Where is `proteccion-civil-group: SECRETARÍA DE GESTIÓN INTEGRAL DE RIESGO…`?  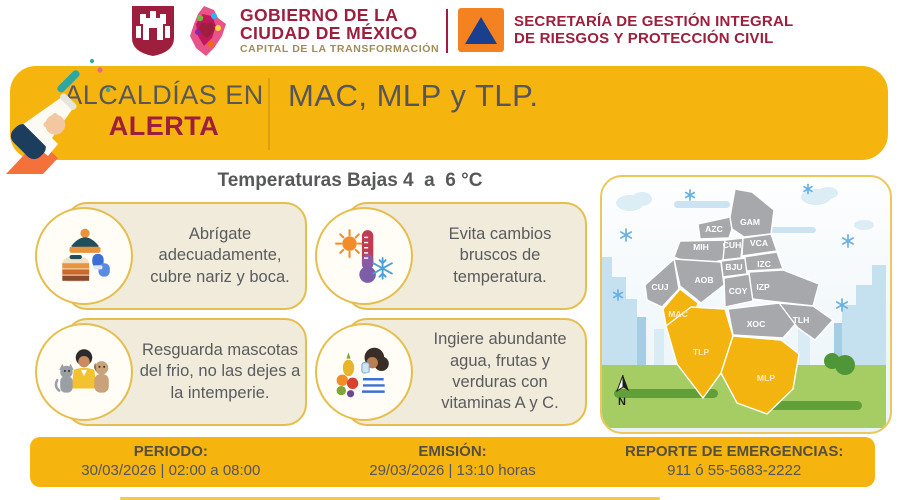 proteccion-civil-group: SECRETARÍA DE GESTIÓN INTEGRAL DE RIESGO… is located at coordinates (625, 30).